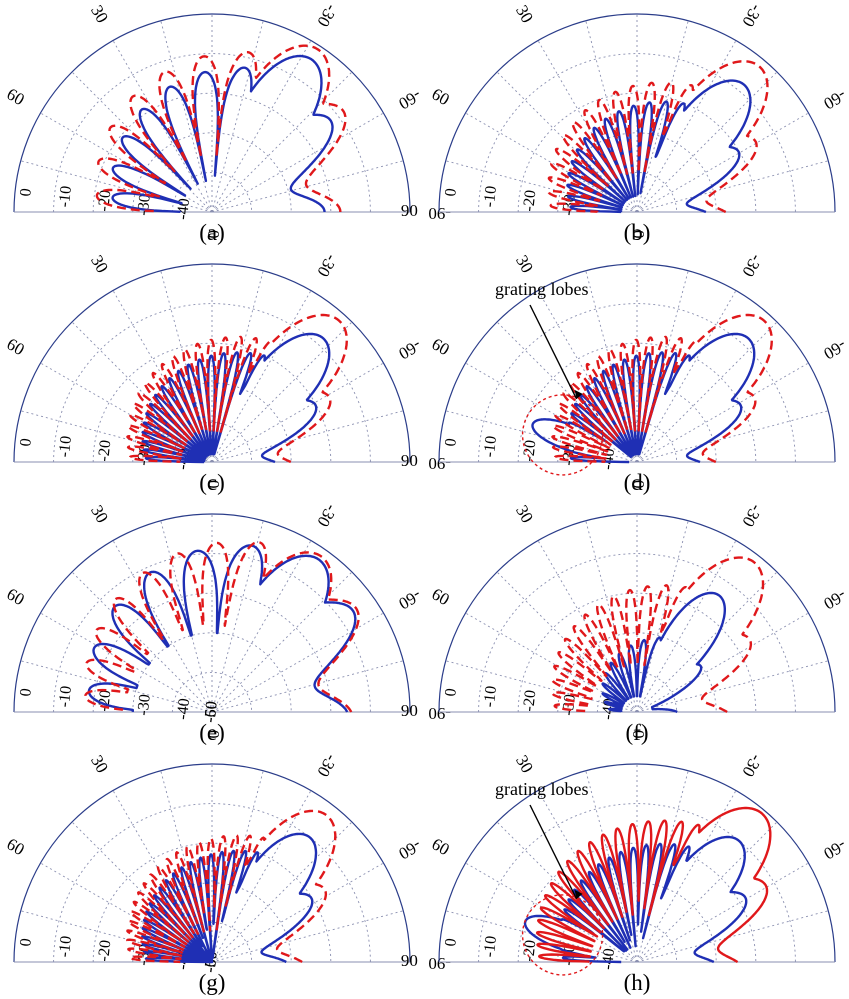  What do you see at coordinates (212, 982) in the screenshot?
I see `caption-g: (g)` at bounding box center [212, 982].